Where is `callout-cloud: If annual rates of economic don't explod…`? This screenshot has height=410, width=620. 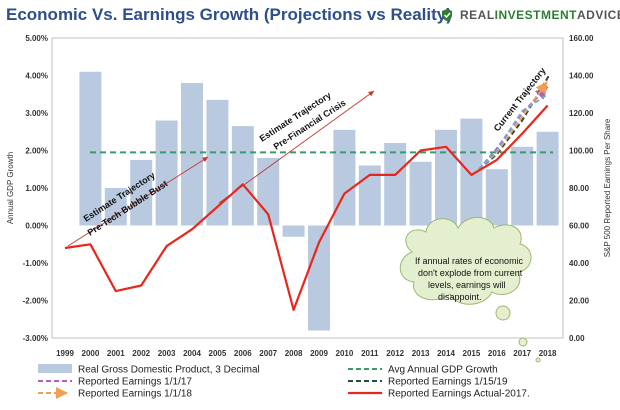 callout-cloud: If annual rates of economic don't explod… is located at coordinates (470, 290).